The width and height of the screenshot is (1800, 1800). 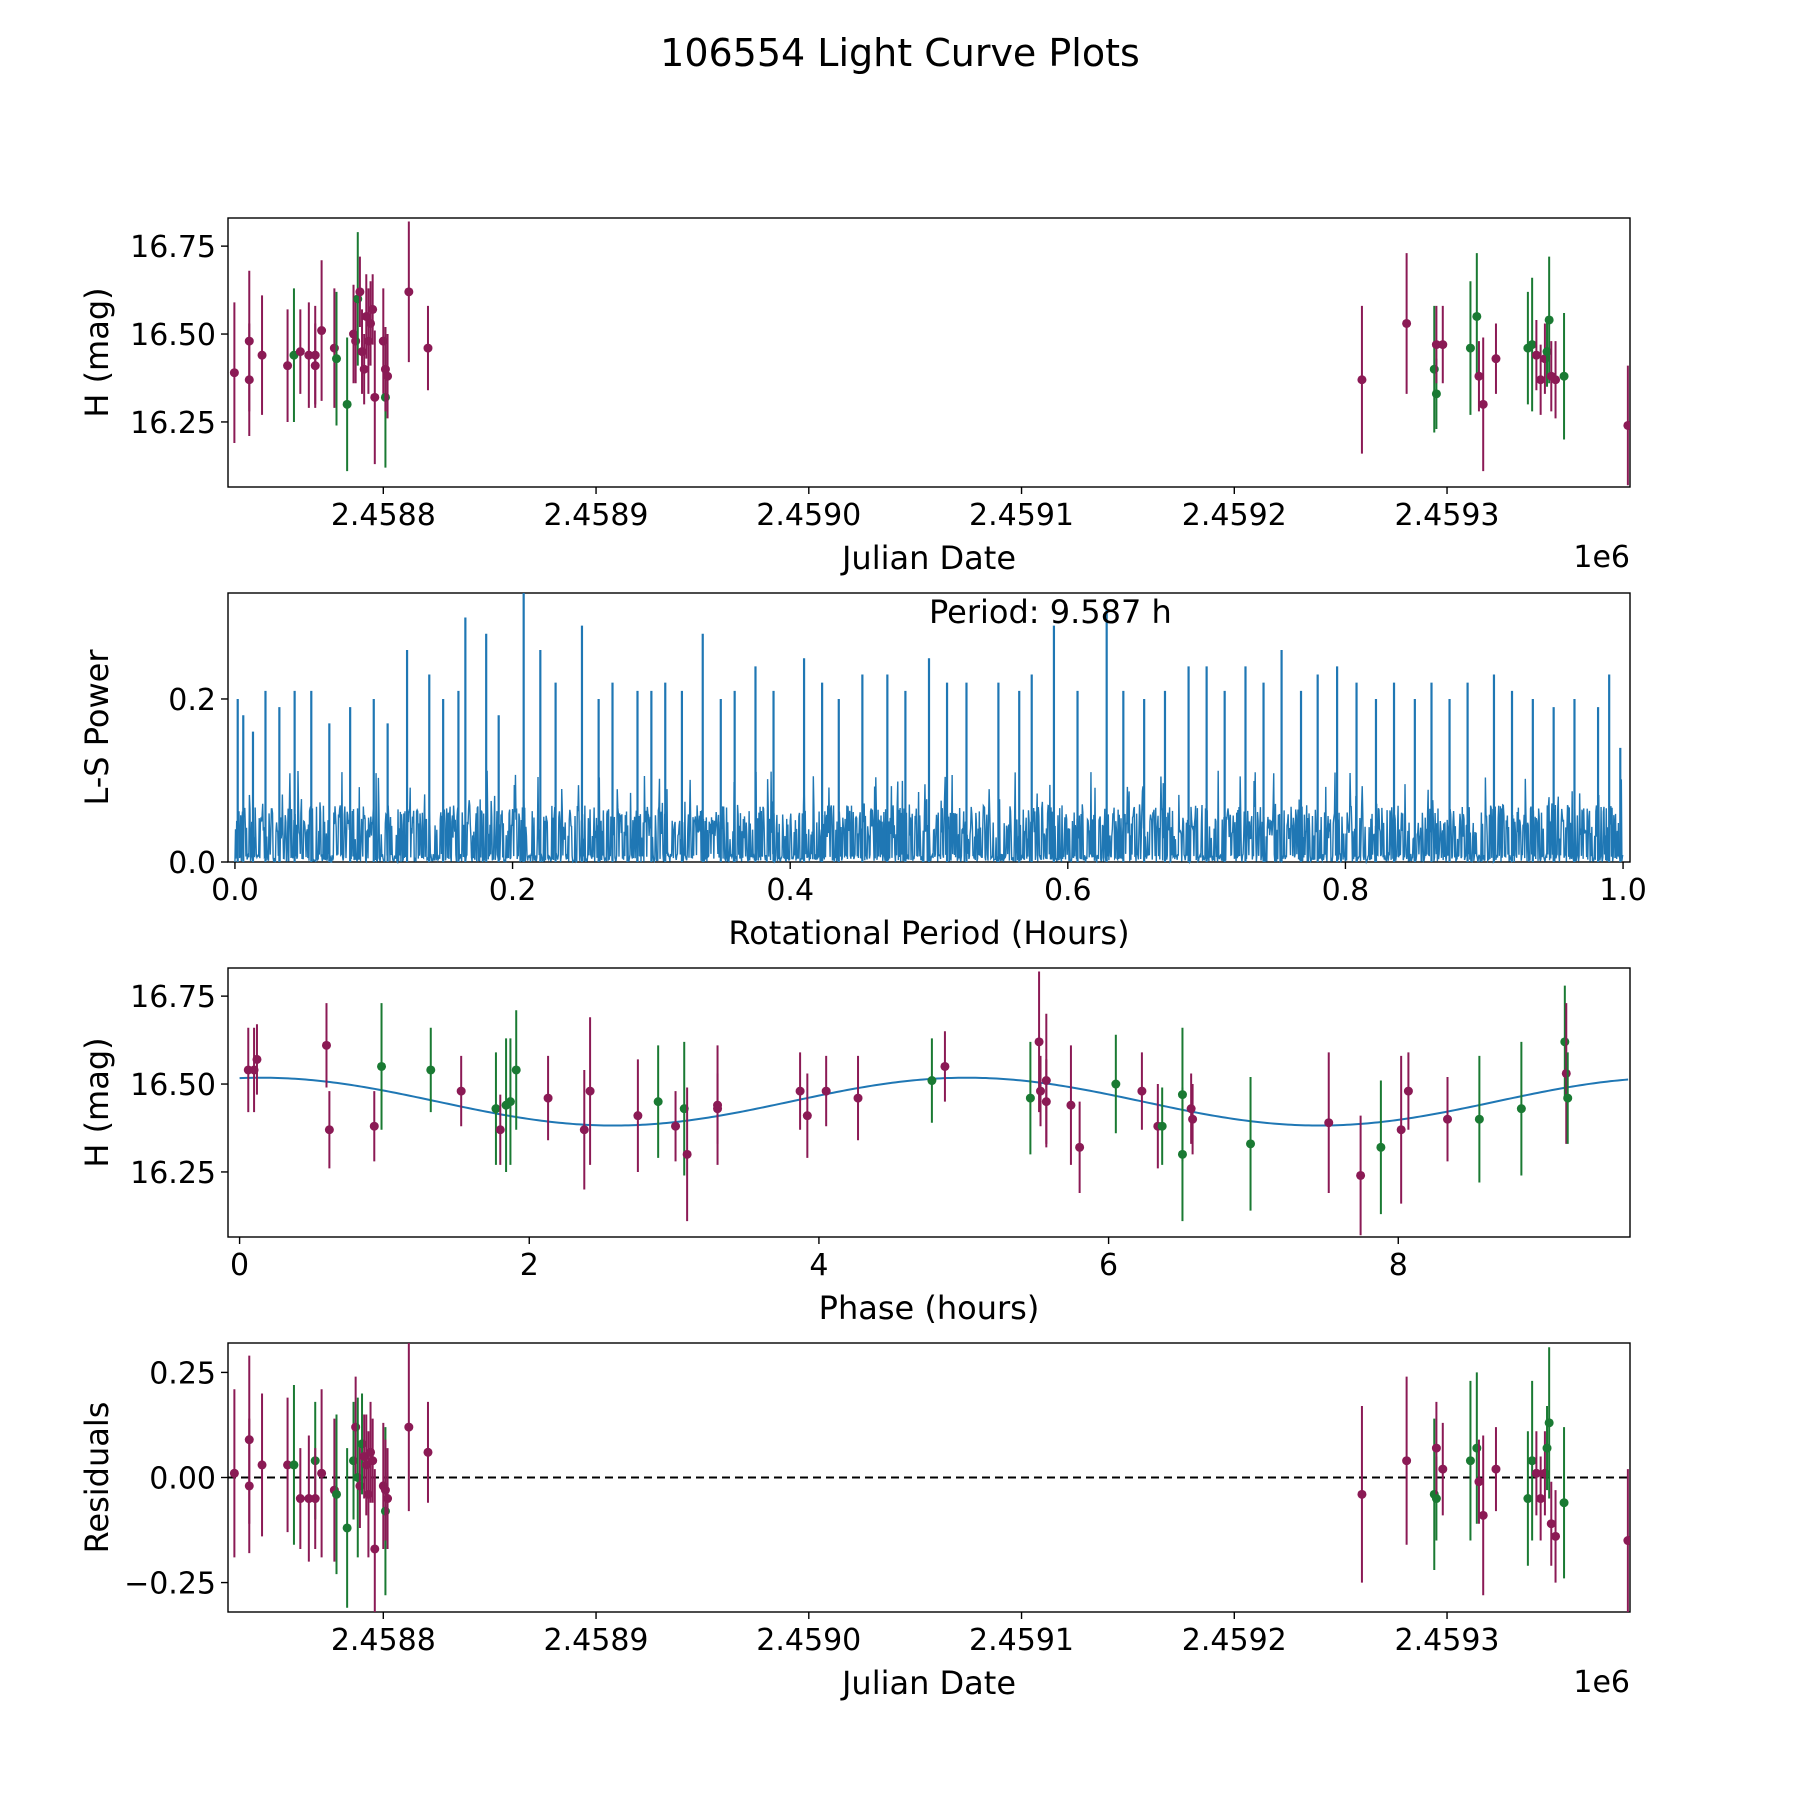 What do you see at coordinates (929, 1308) in the screenshot?
I see `x-axis-label: Phase (hours)` at bounding box center [929, 1308].